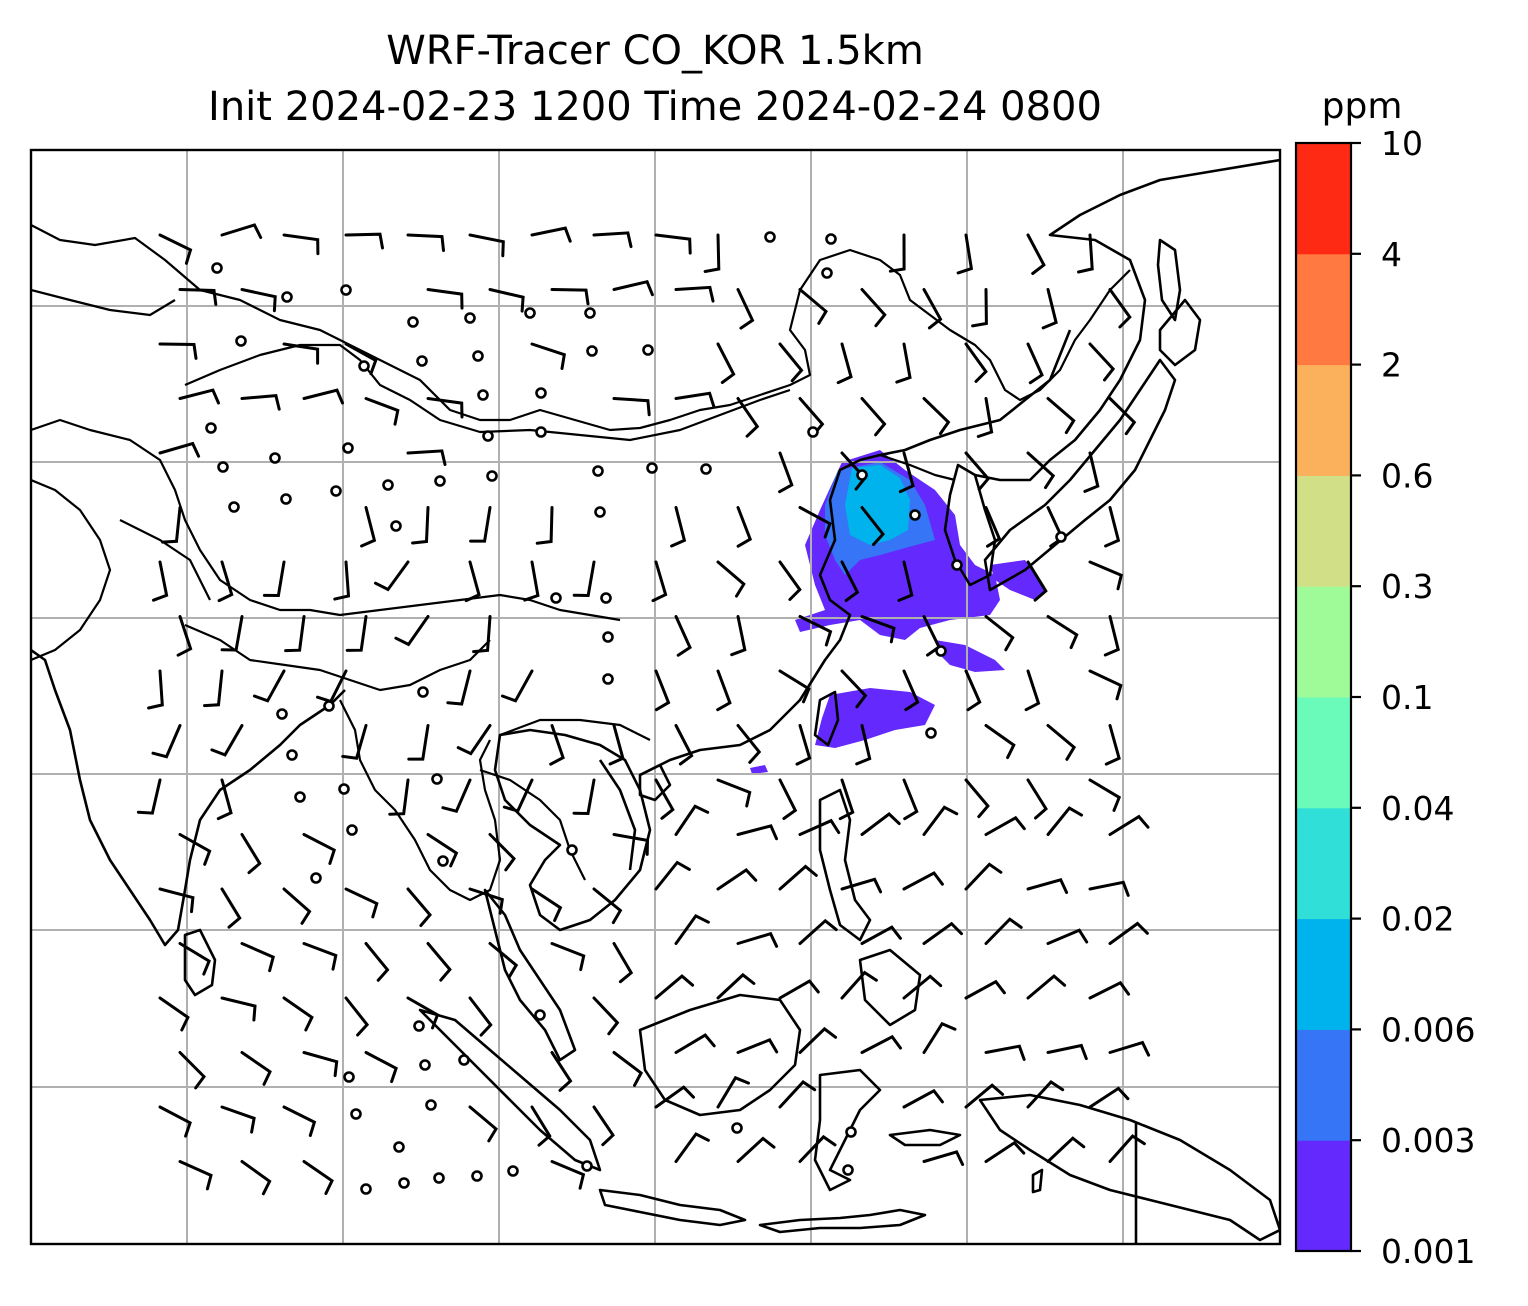  I want to click on colorbar-tick-label: 0.3, so click(1407, 586).